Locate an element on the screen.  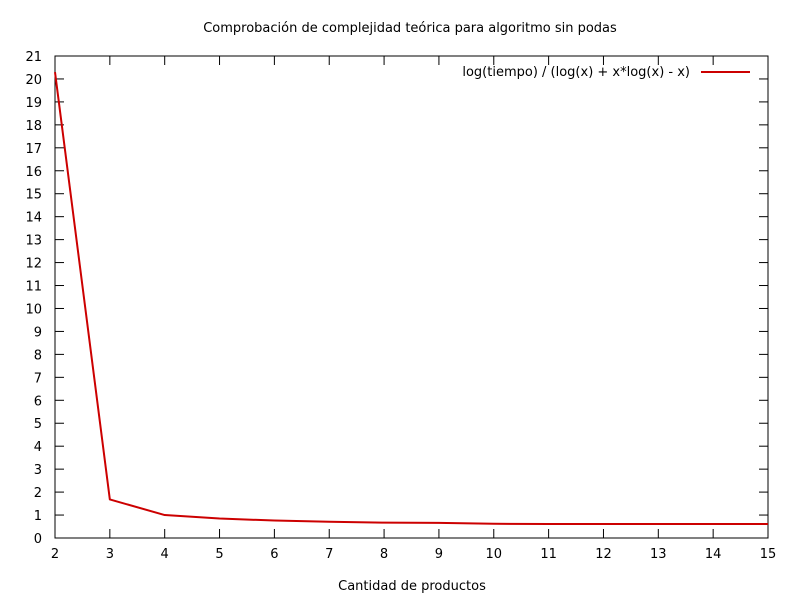
x-tick-label: 3 is located at coordinates (110, 554).